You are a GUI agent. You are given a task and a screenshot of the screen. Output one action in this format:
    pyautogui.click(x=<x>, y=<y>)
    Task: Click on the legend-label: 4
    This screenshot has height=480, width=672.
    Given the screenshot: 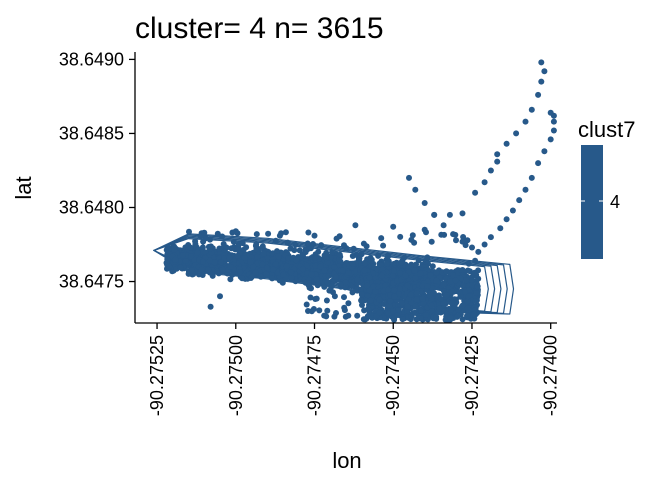 What is the action you would take?
    pyautogui.click(x=615, y=202)
    